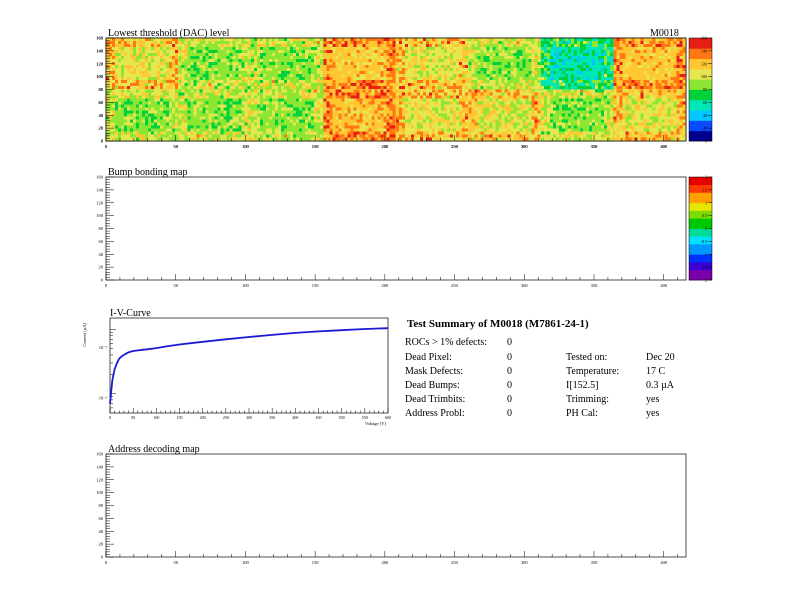 The width and height of the screenshot is (792, 612). What do you see at coordinates (101, 89) in the screenshot?
I see `y-tick-label: 80` at bounding box center [101, 89].